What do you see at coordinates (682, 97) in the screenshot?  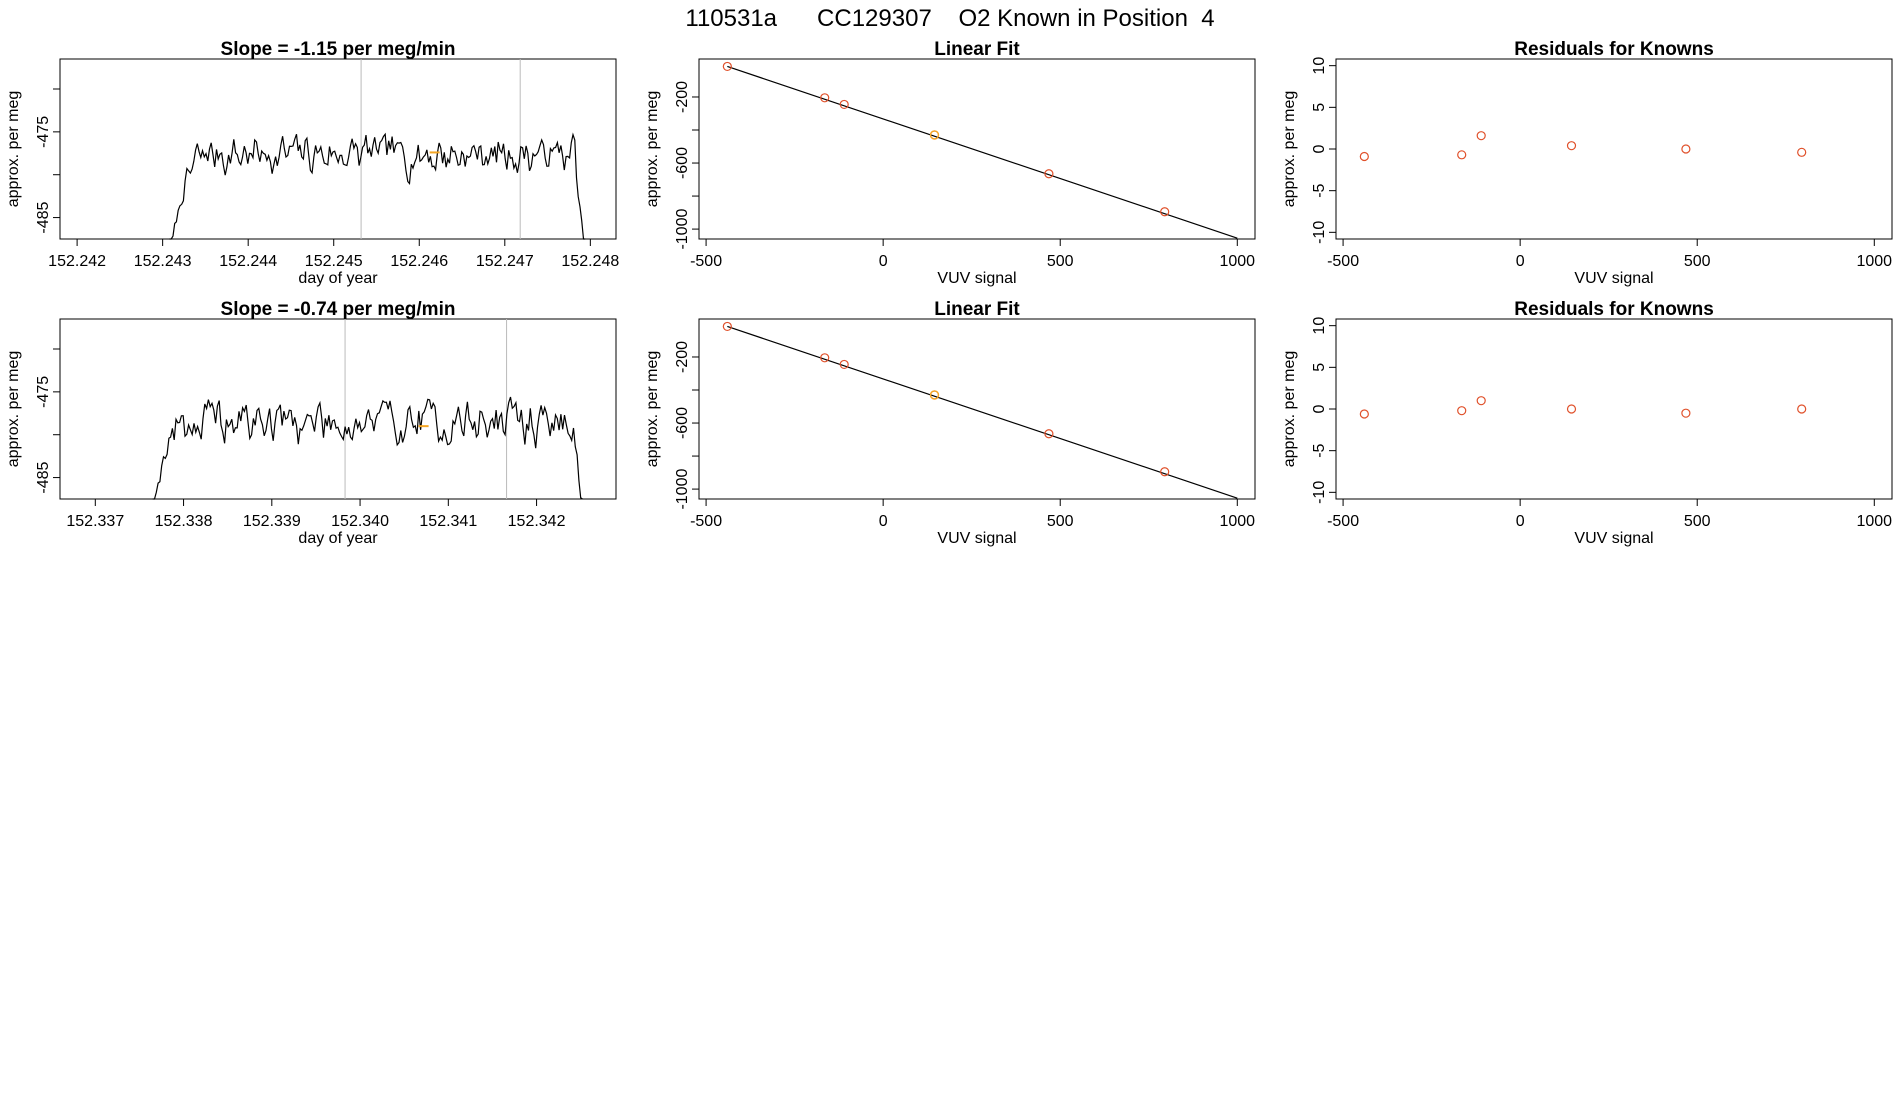 I see `fit1-ytick-label: -200` at bounding box center [682, 97].